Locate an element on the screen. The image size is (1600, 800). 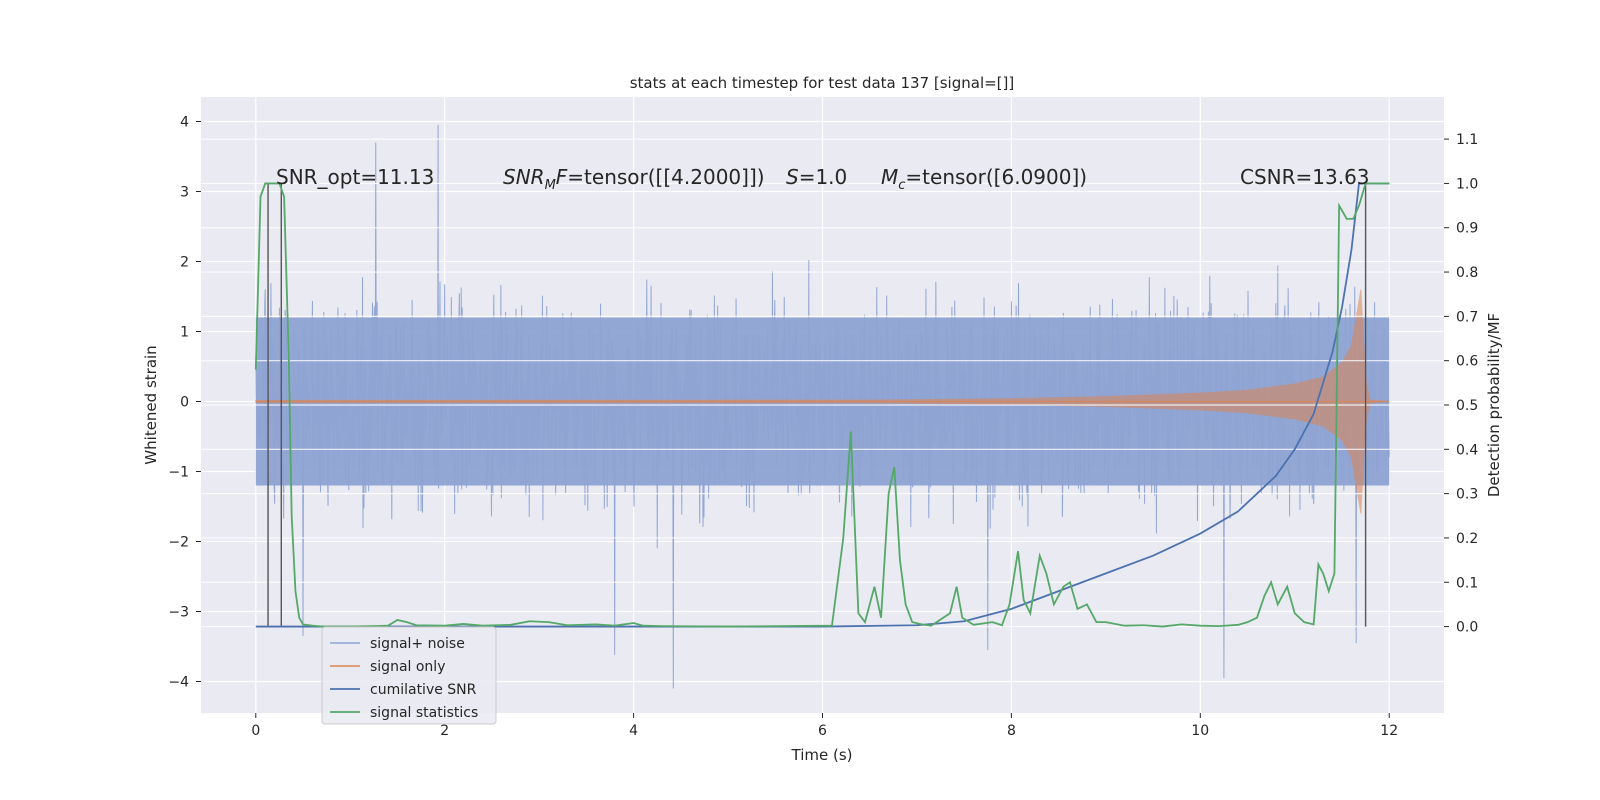
annotation-mc-label: M is located at coordinates (889, 177).